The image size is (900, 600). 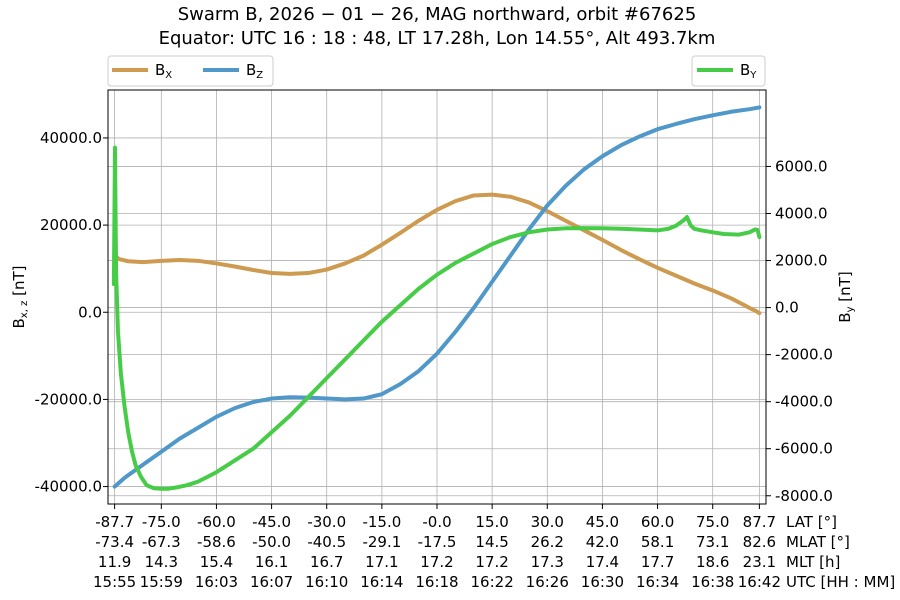 I want to click on x-tick-label-mlat: -73.4, so click(x=114, y=542).